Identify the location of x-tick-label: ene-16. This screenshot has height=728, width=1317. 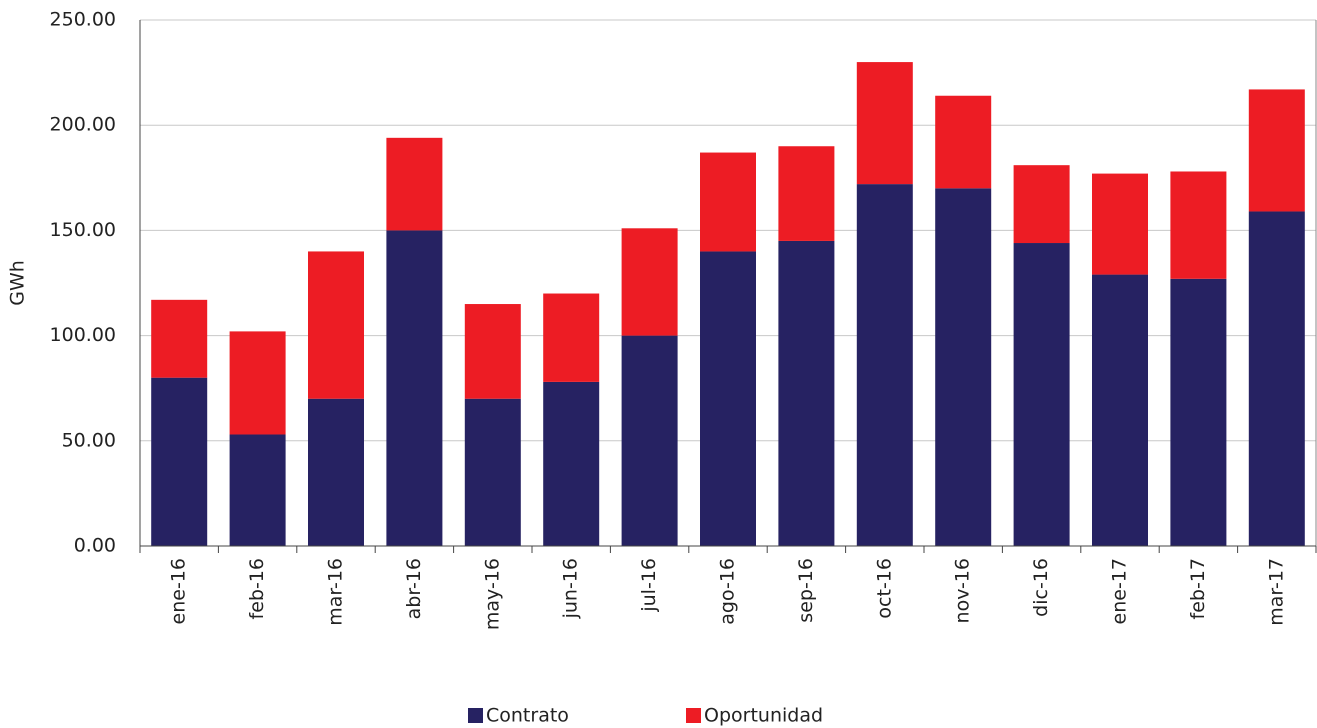
(179, 591).